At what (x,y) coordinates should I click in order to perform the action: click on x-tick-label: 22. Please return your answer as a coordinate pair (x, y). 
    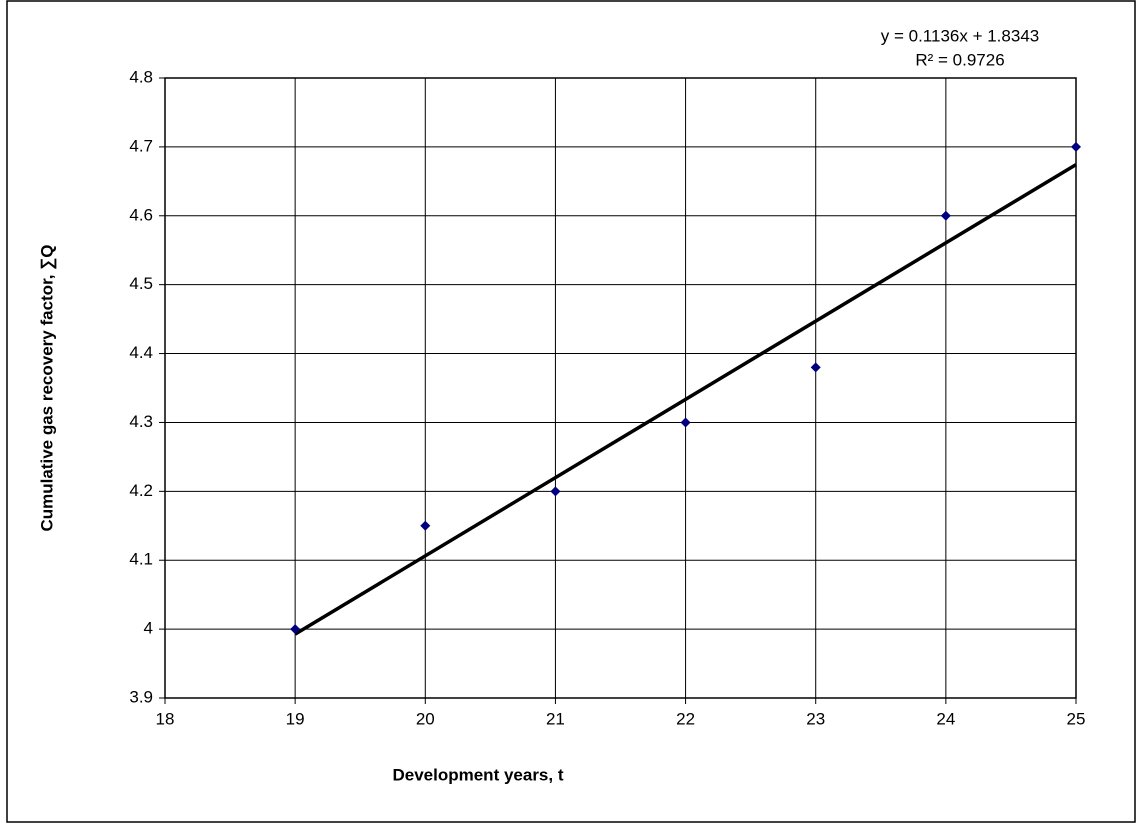
    Looking at the image, I should click on (685, 718).